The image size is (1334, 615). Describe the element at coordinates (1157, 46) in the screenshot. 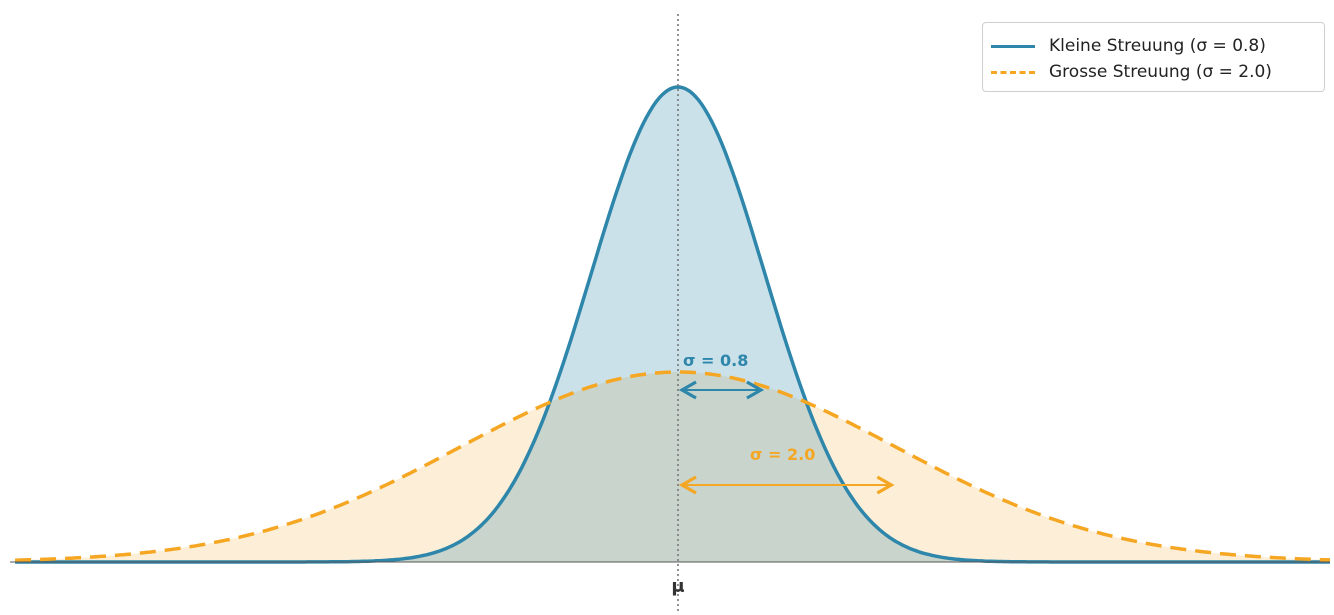

I see `legend-label: Kleine Streuung (σ = 0.8)` at that location.